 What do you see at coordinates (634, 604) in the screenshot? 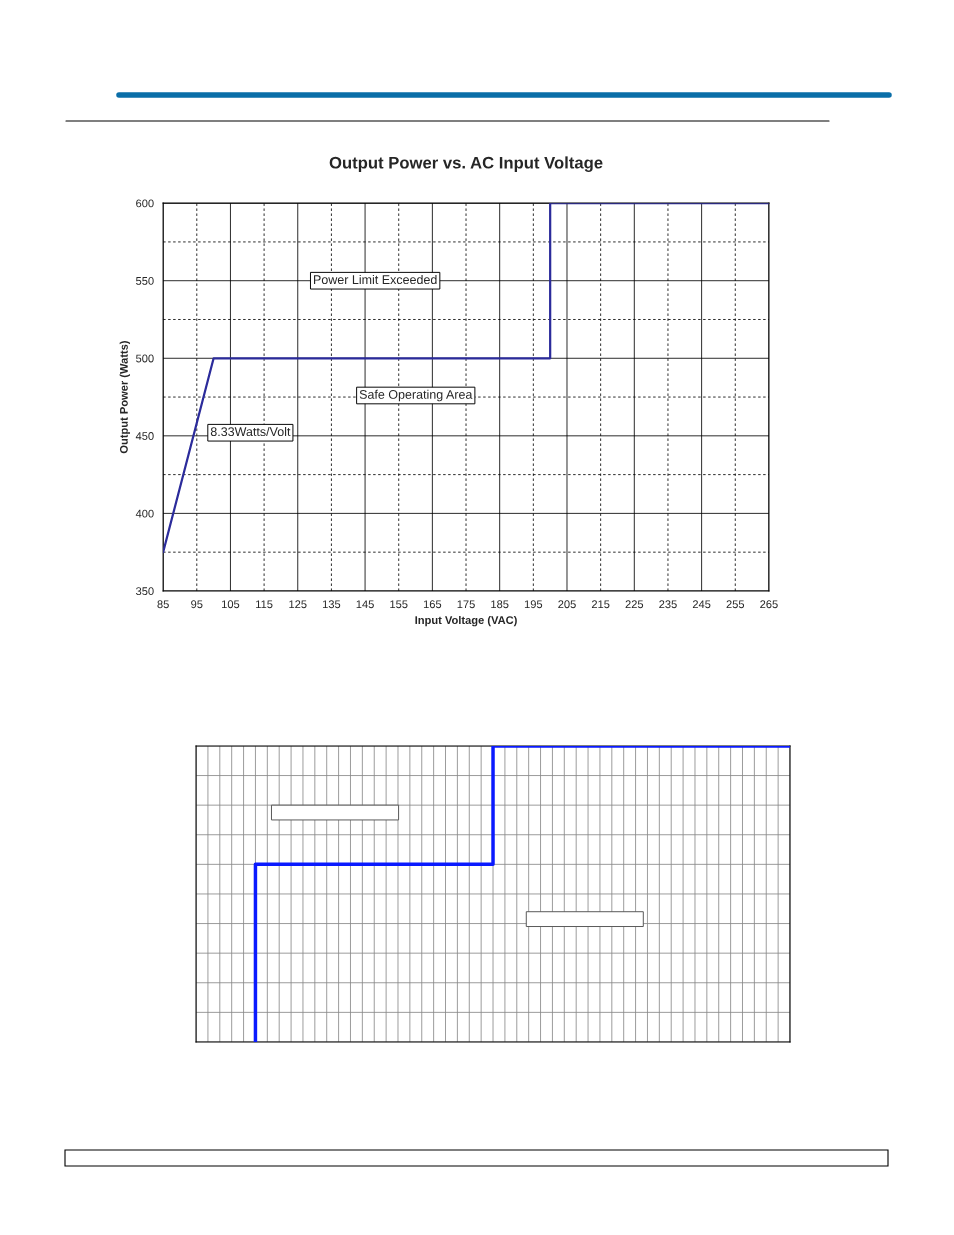
I see `x-tick-label: 225` at bounding box center [634, 604].